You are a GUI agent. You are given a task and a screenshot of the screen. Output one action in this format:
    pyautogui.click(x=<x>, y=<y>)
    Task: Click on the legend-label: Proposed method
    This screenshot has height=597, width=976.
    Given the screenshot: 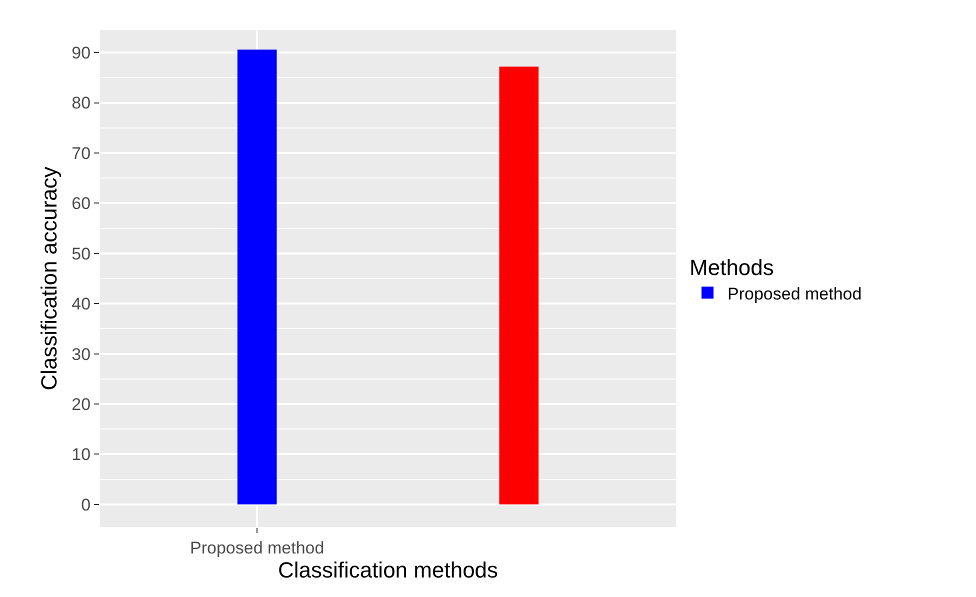 What is the action you would take?
    pyautogui.click(x=795, y=294)
    